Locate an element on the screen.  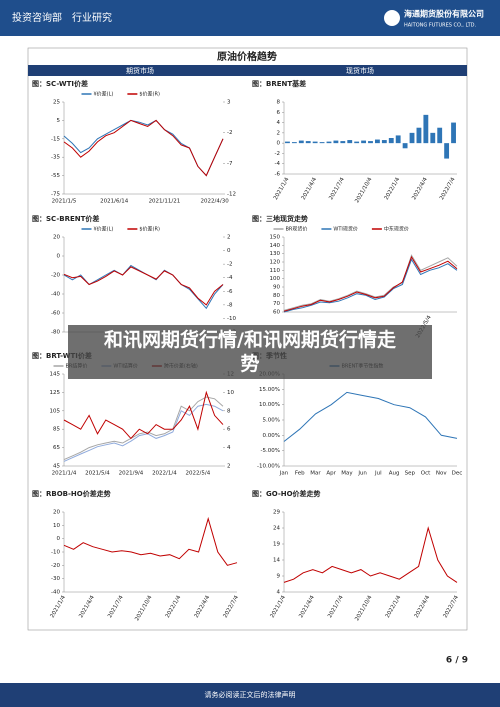
y-tick-label: 20 is located at coordinates (56, 238).